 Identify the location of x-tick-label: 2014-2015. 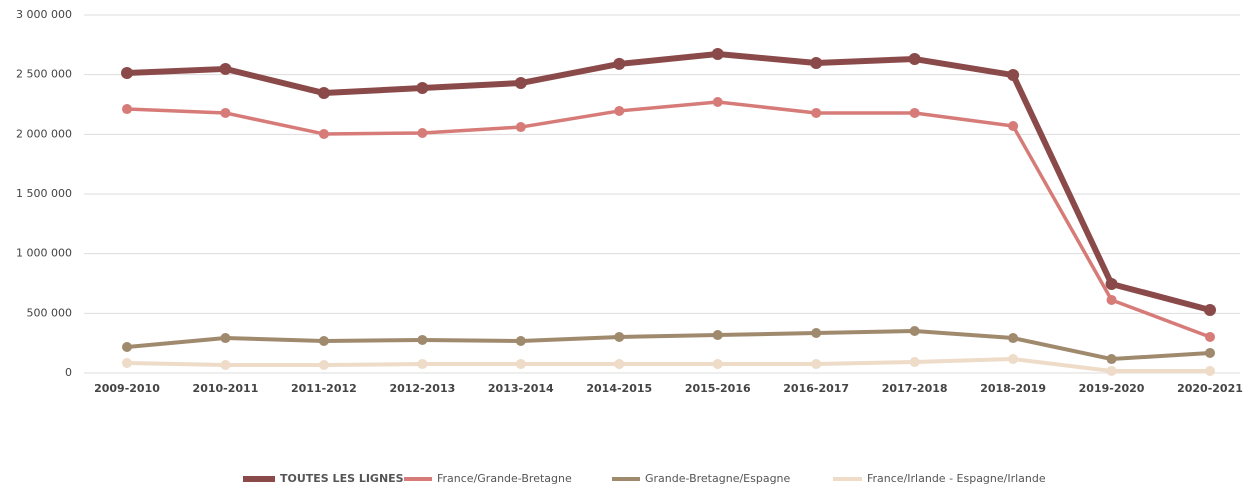
(619, 388).